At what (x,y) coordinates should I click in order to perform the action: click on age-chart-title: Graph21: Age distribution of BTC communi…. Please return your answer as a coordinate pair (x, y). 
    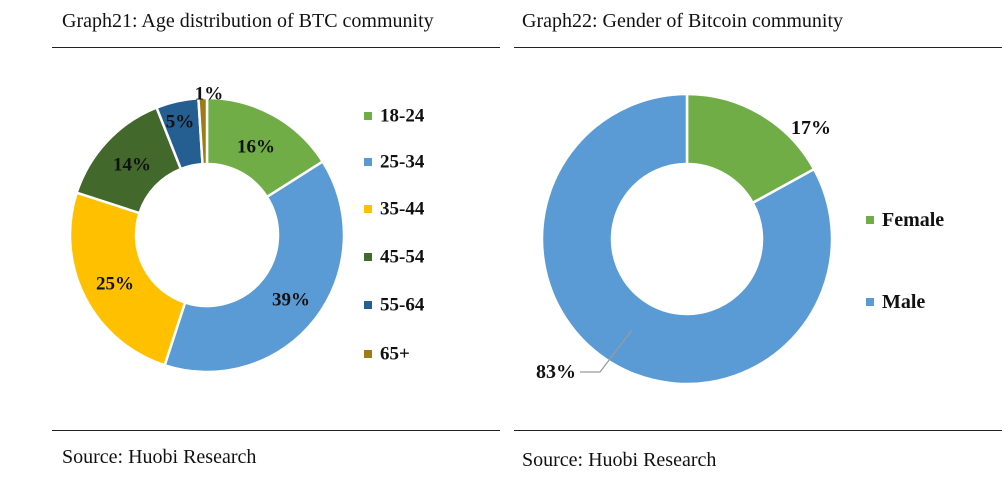
    Looking at the image, I should click on (248, 21).